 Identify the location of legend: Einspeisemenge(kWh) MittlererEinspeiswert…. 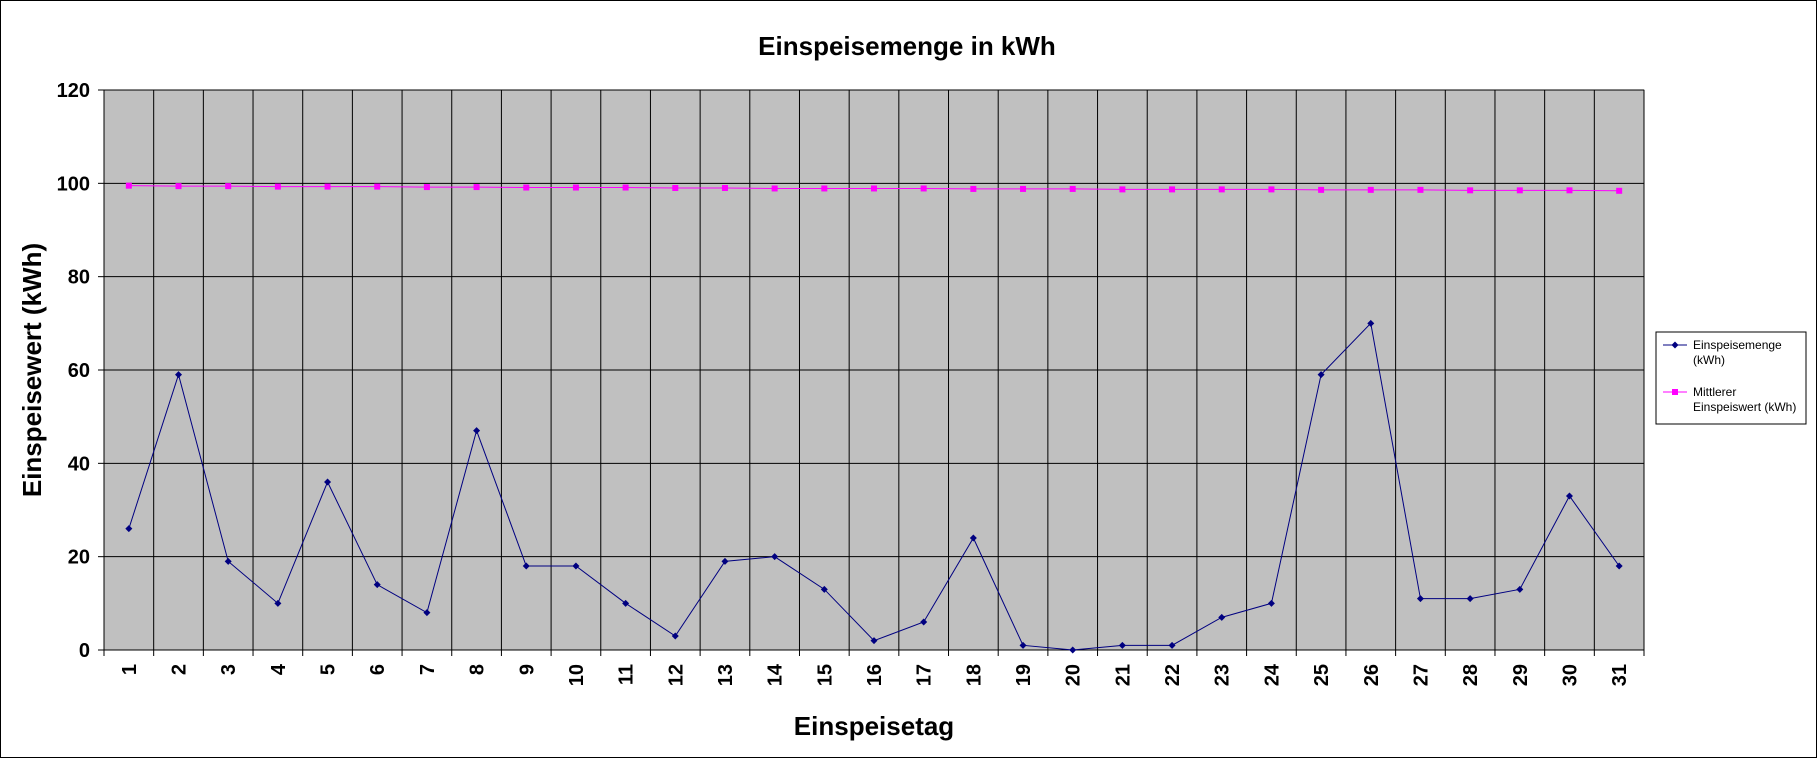
(1731, 378).